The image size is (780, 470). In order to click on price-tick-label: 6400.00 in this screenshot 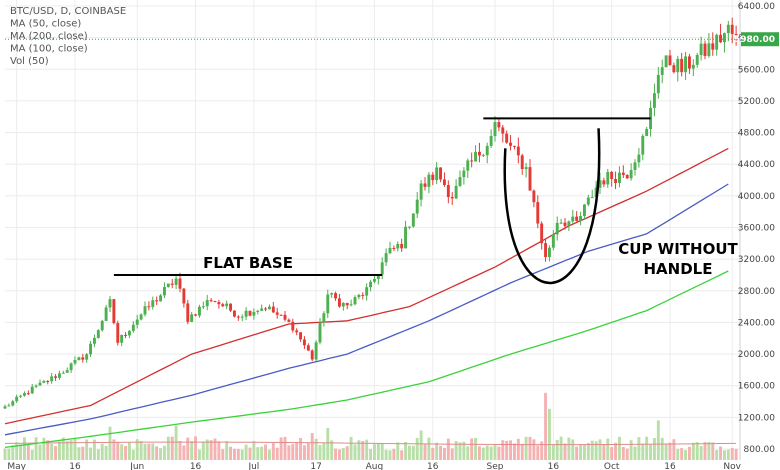, I will do `click(756, 7)`.